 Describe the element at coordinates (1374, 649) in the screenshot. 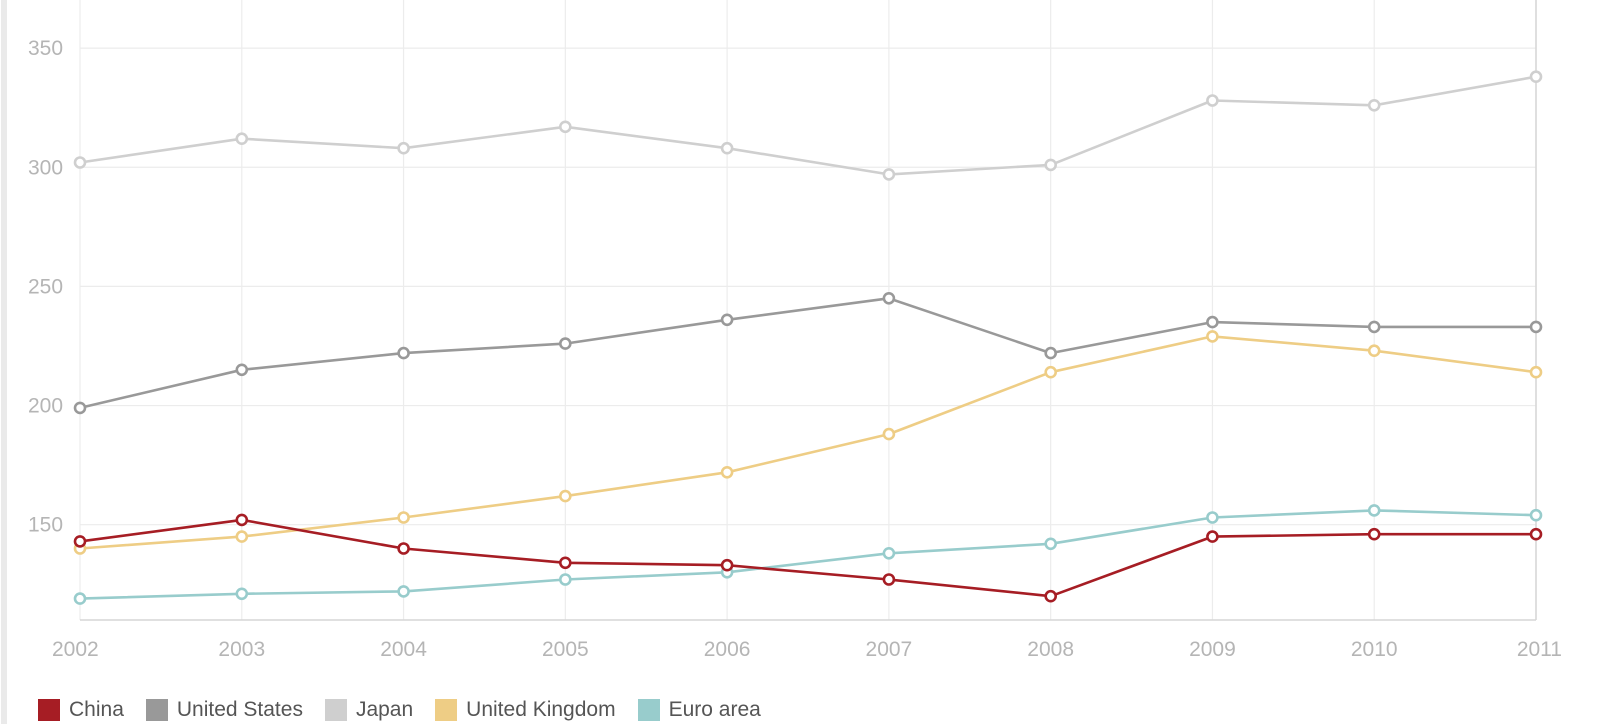

I see `x-tick-label: 2010` at that location.